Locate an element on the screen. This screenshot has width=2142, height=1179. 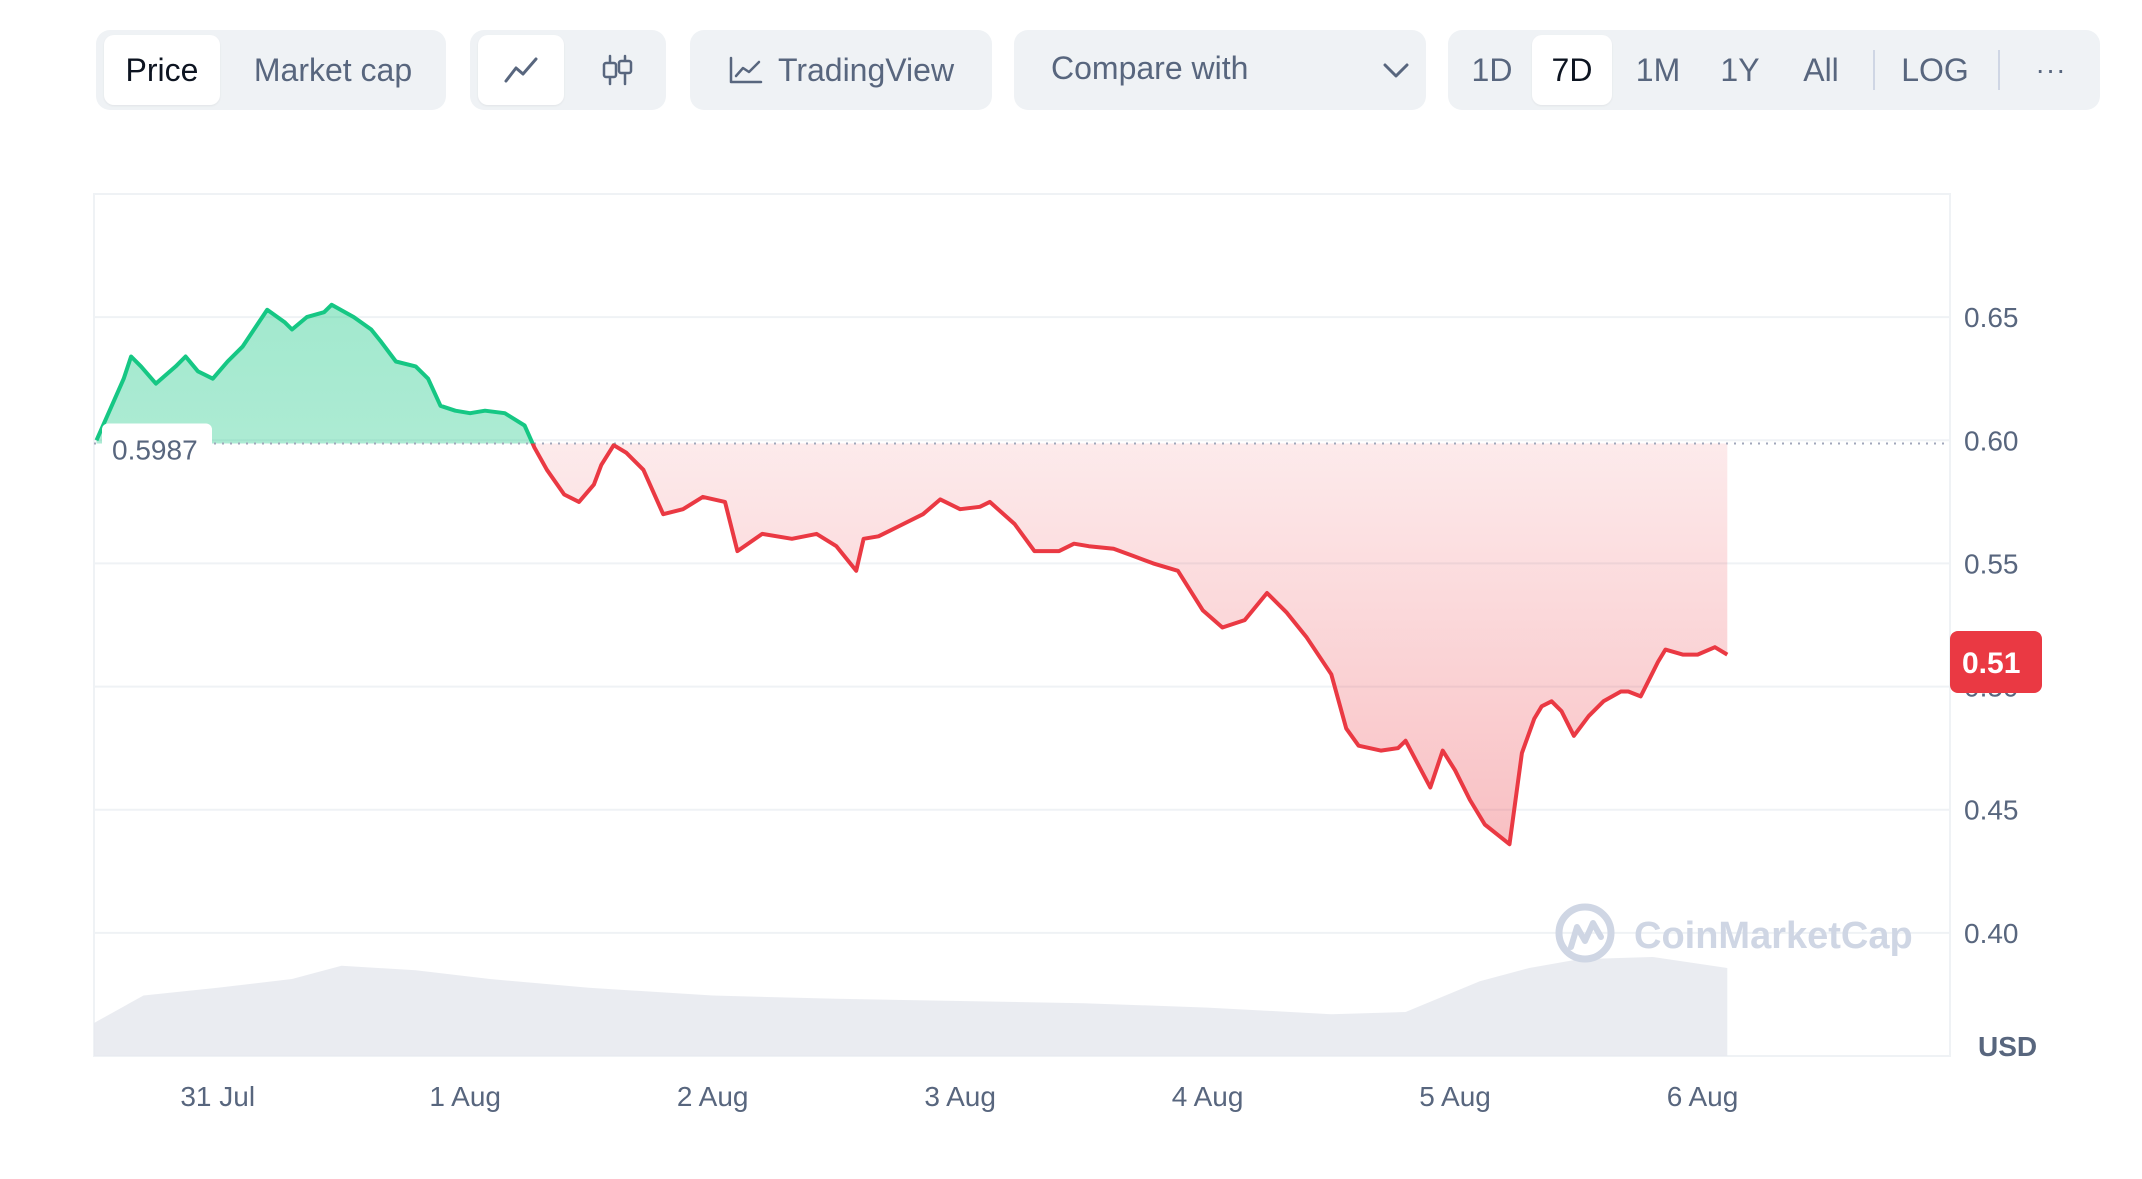
tab-price: Price is located at coordinates (162, 70).